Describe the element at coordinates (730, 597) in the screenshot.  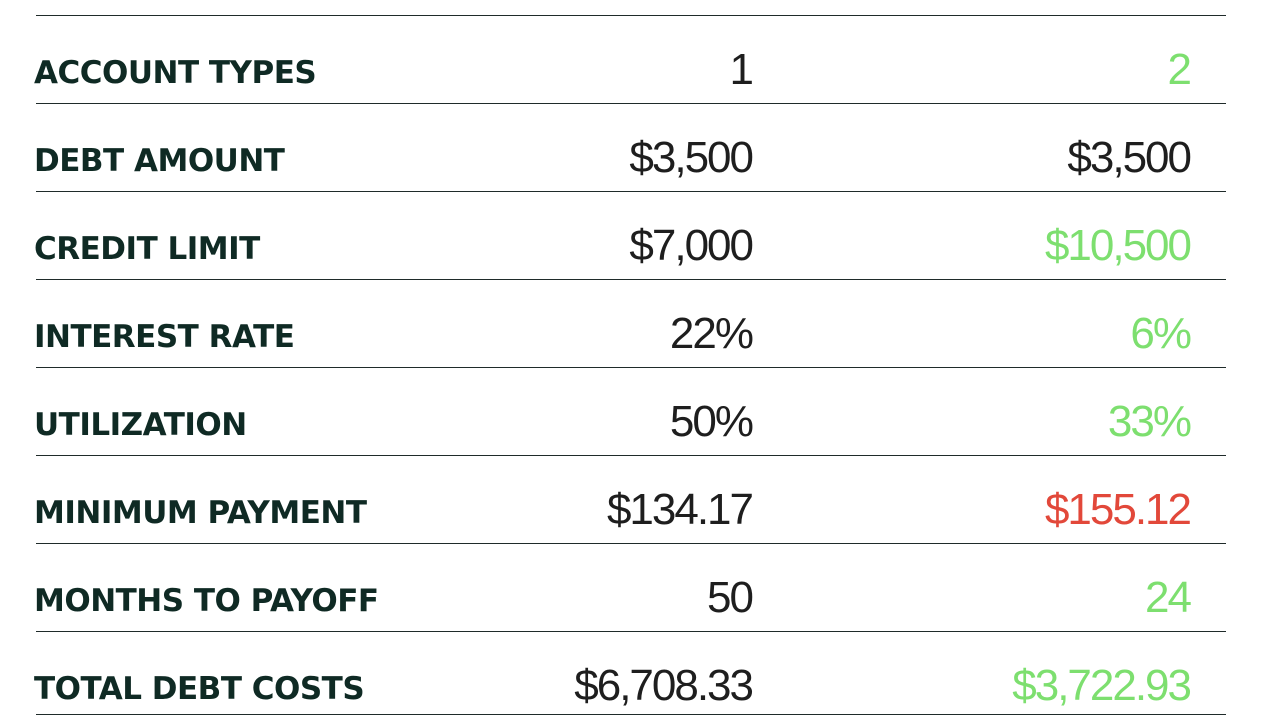
I see `current-value: 50` at that location.